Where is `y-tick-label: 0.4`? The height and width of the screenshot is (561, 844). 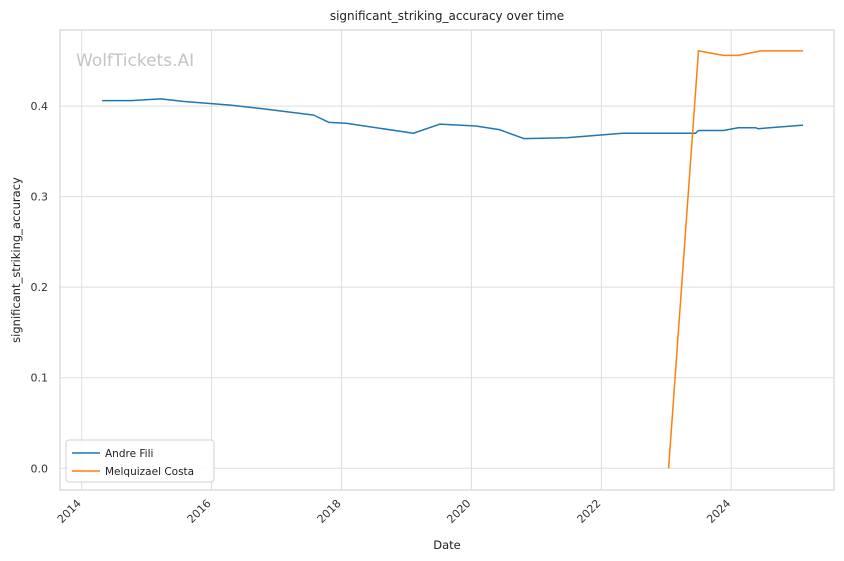
y-tick-label: 0.4 is located at coordinates (40, 106).